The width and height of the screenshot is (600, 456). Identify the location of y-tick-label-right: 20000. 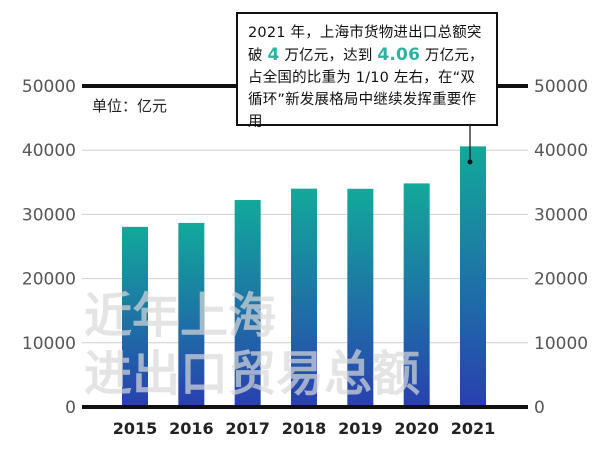
(561, 280).